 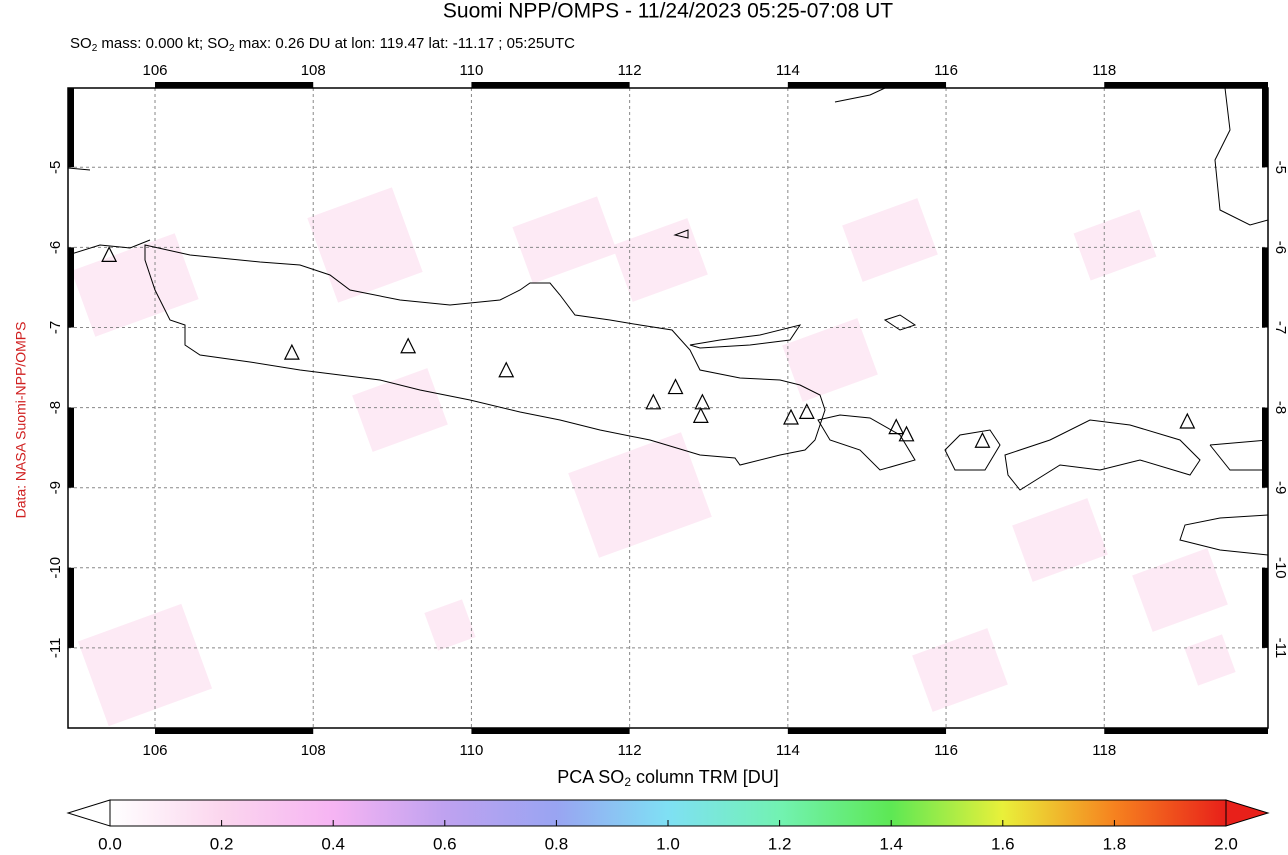 I want to click on coast-sumatra, so click(x=109, y=211).